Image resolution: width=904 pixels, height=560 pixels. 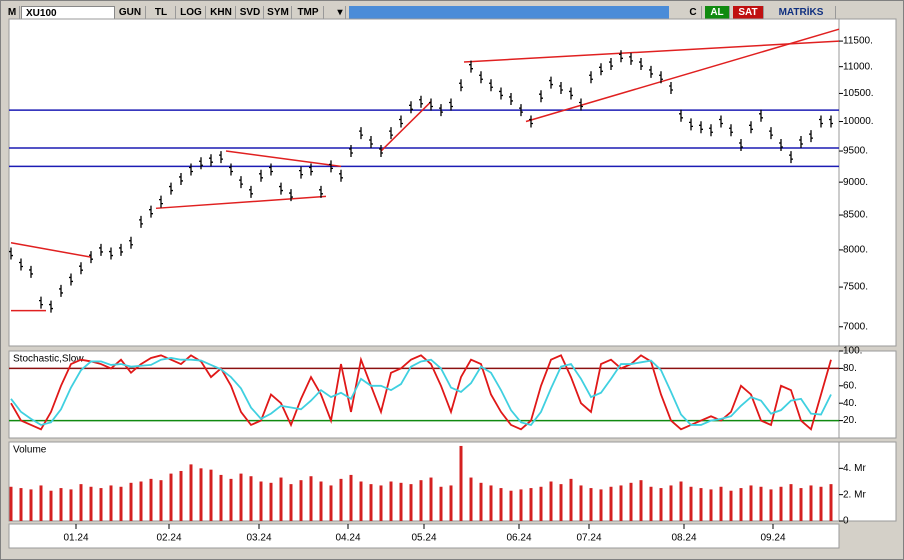 What do you see at coordinates (250, 12) in the screenshot?
I see `toolbar-button: SVD` at bounding box center [250, 12].